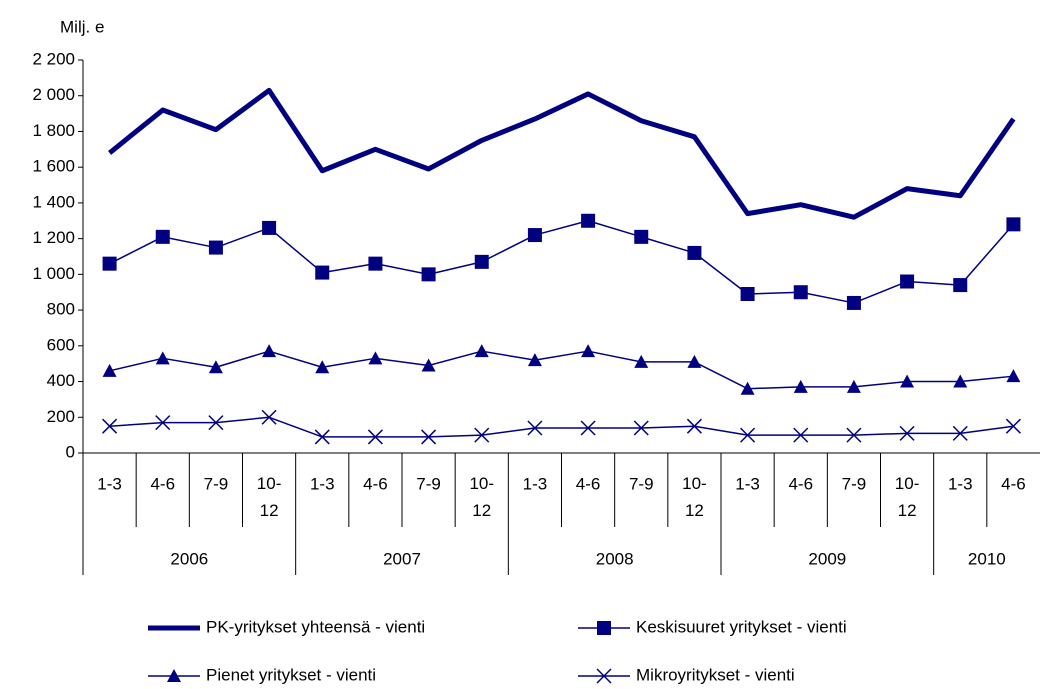  Describe the element at coordinates (61, 416) in the screenshot. I see `y-tick-label: 200` at that location.